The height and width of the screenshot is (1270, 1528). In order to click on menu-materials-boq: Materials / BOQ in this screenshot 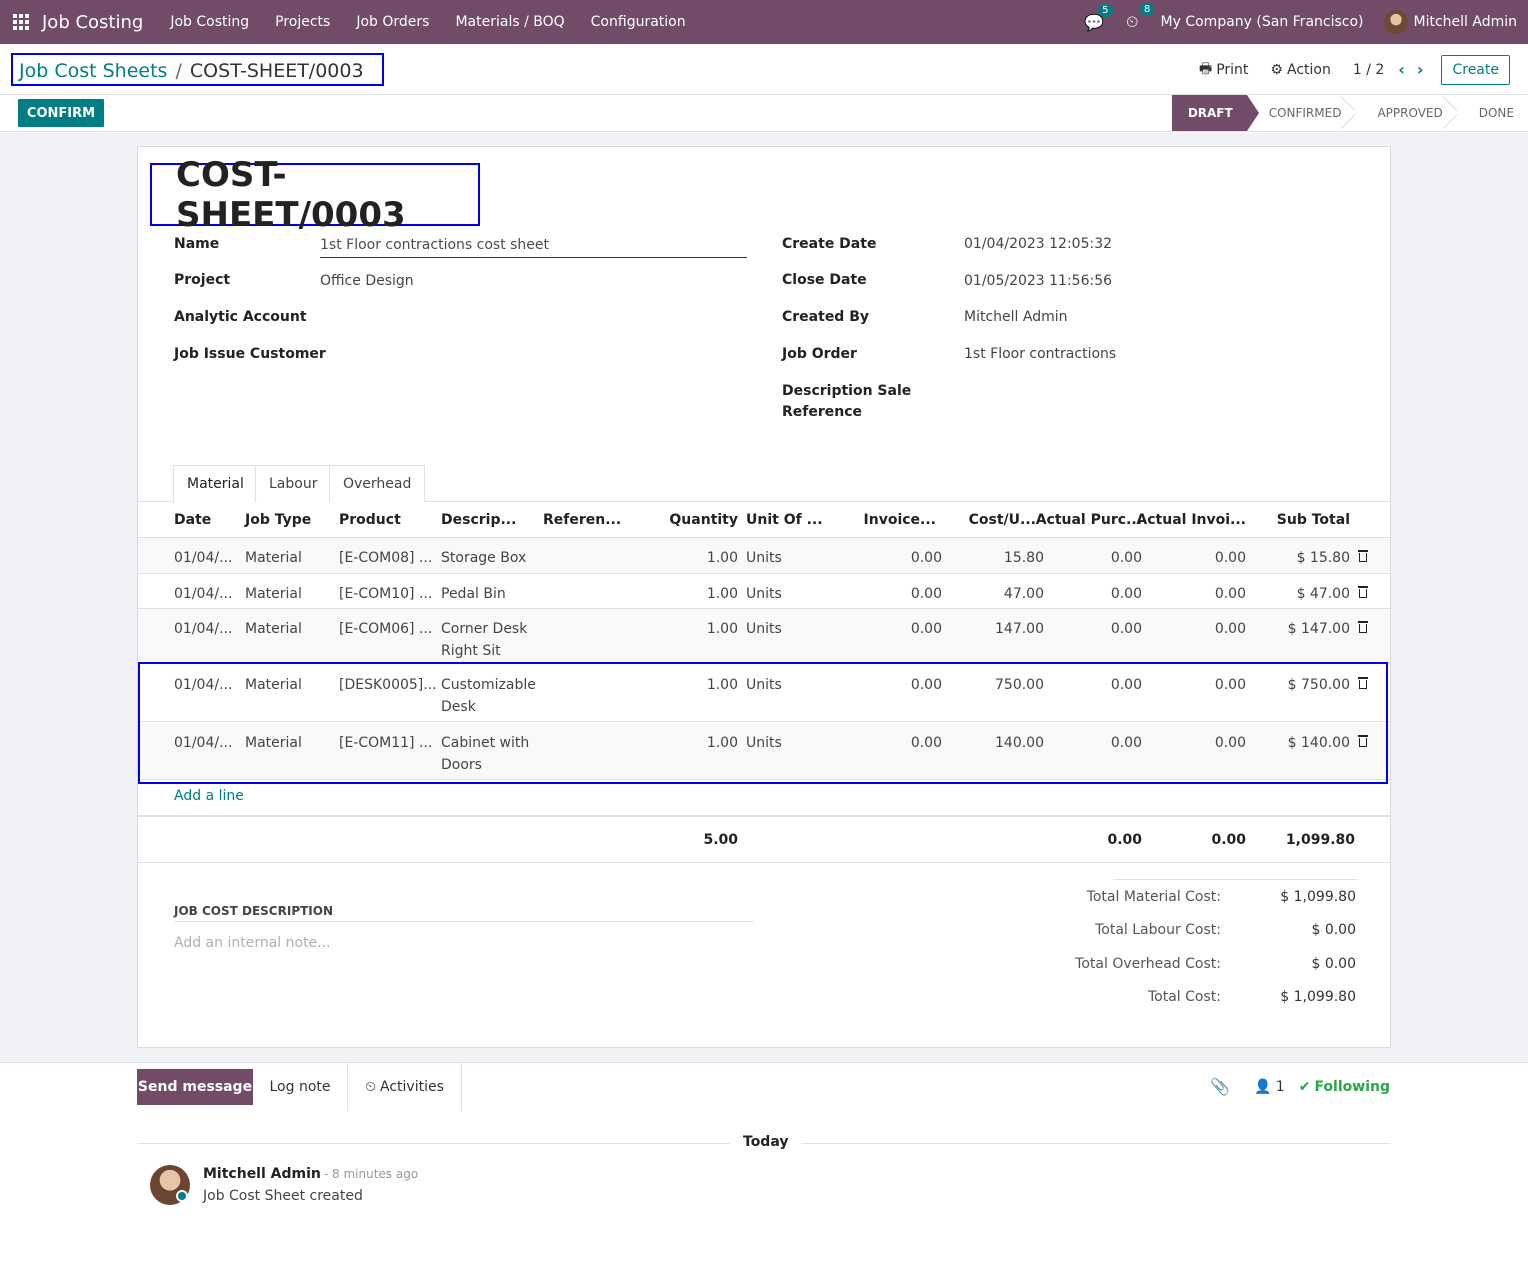, I will do `click(510, 22)`.